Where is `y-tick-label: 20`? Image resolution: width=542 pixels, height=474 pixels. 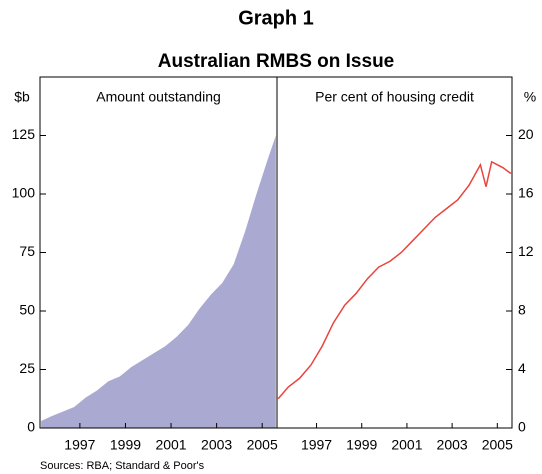
y-tick-label: 20 is located at coordinates (526, 134).